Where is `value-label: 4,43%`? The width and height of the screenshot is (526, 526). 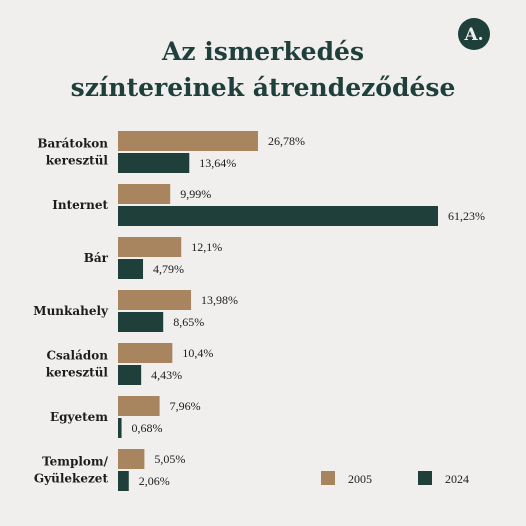 value-label: 4,43% is located at coordinates (166, 375).